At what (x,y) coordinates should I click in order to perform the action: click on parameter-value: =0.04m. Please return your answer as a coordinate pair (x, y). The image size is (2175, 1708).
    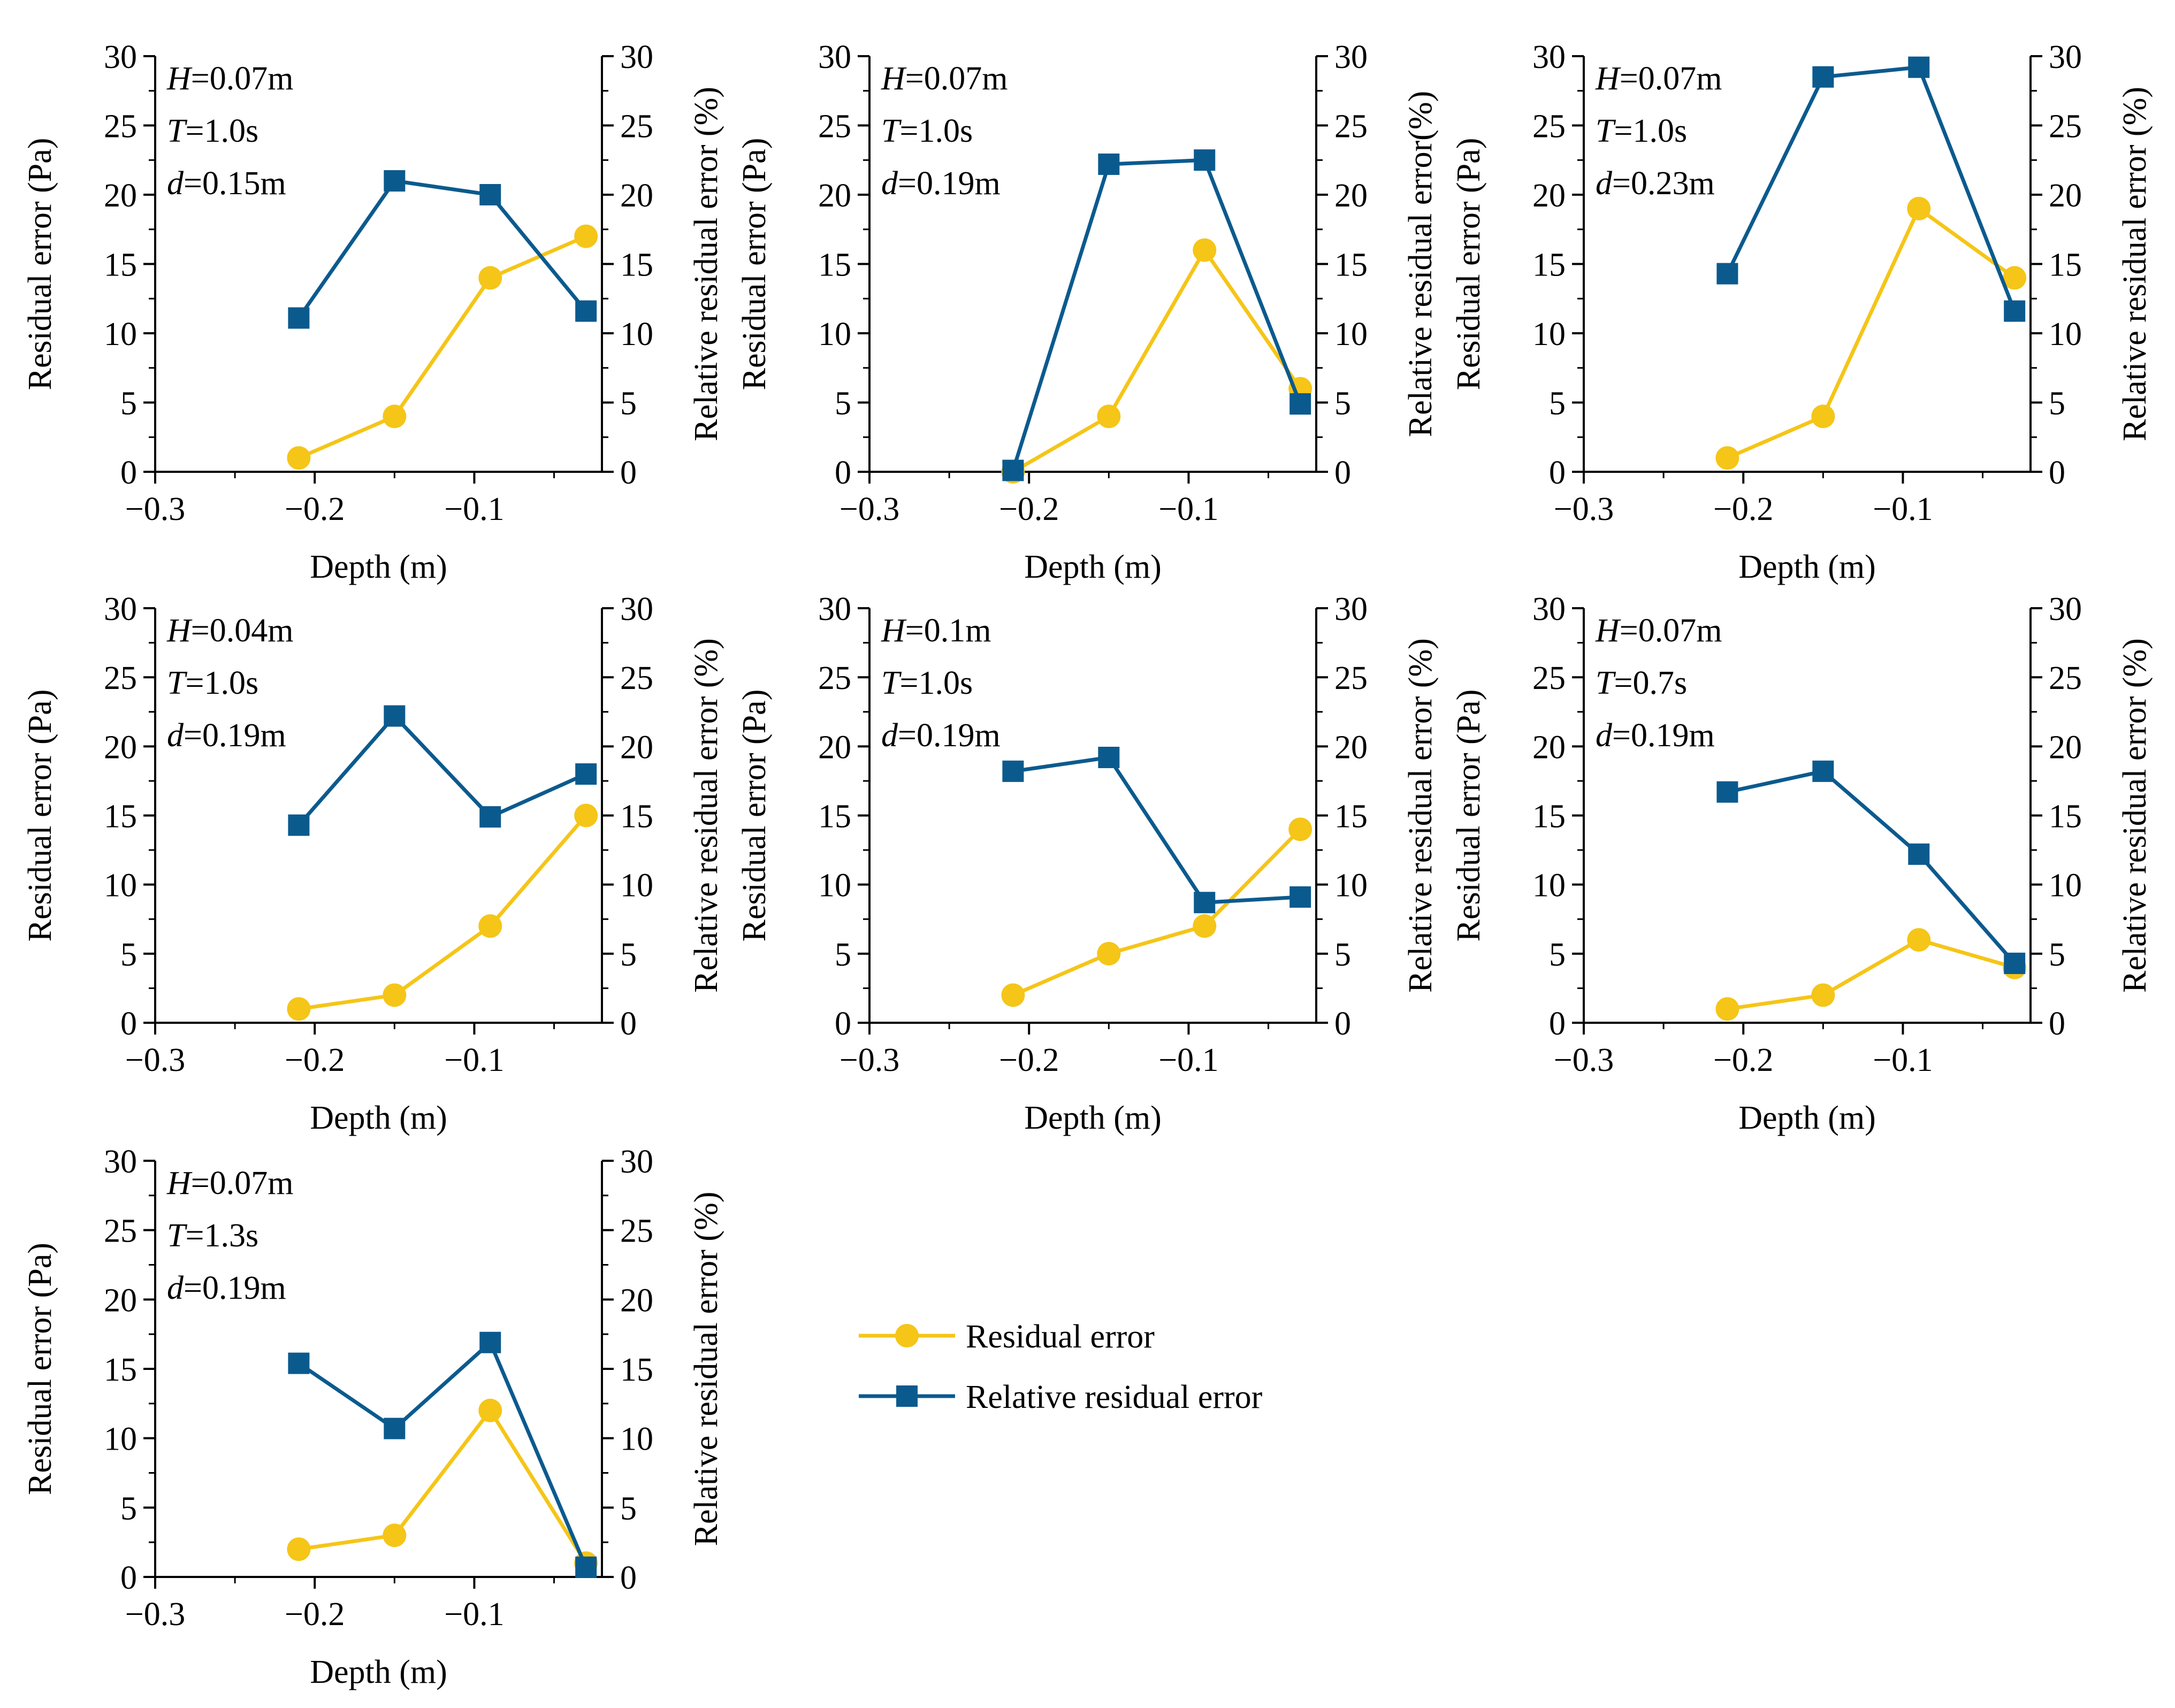
    Looking at the image, I should click on (242, 630).